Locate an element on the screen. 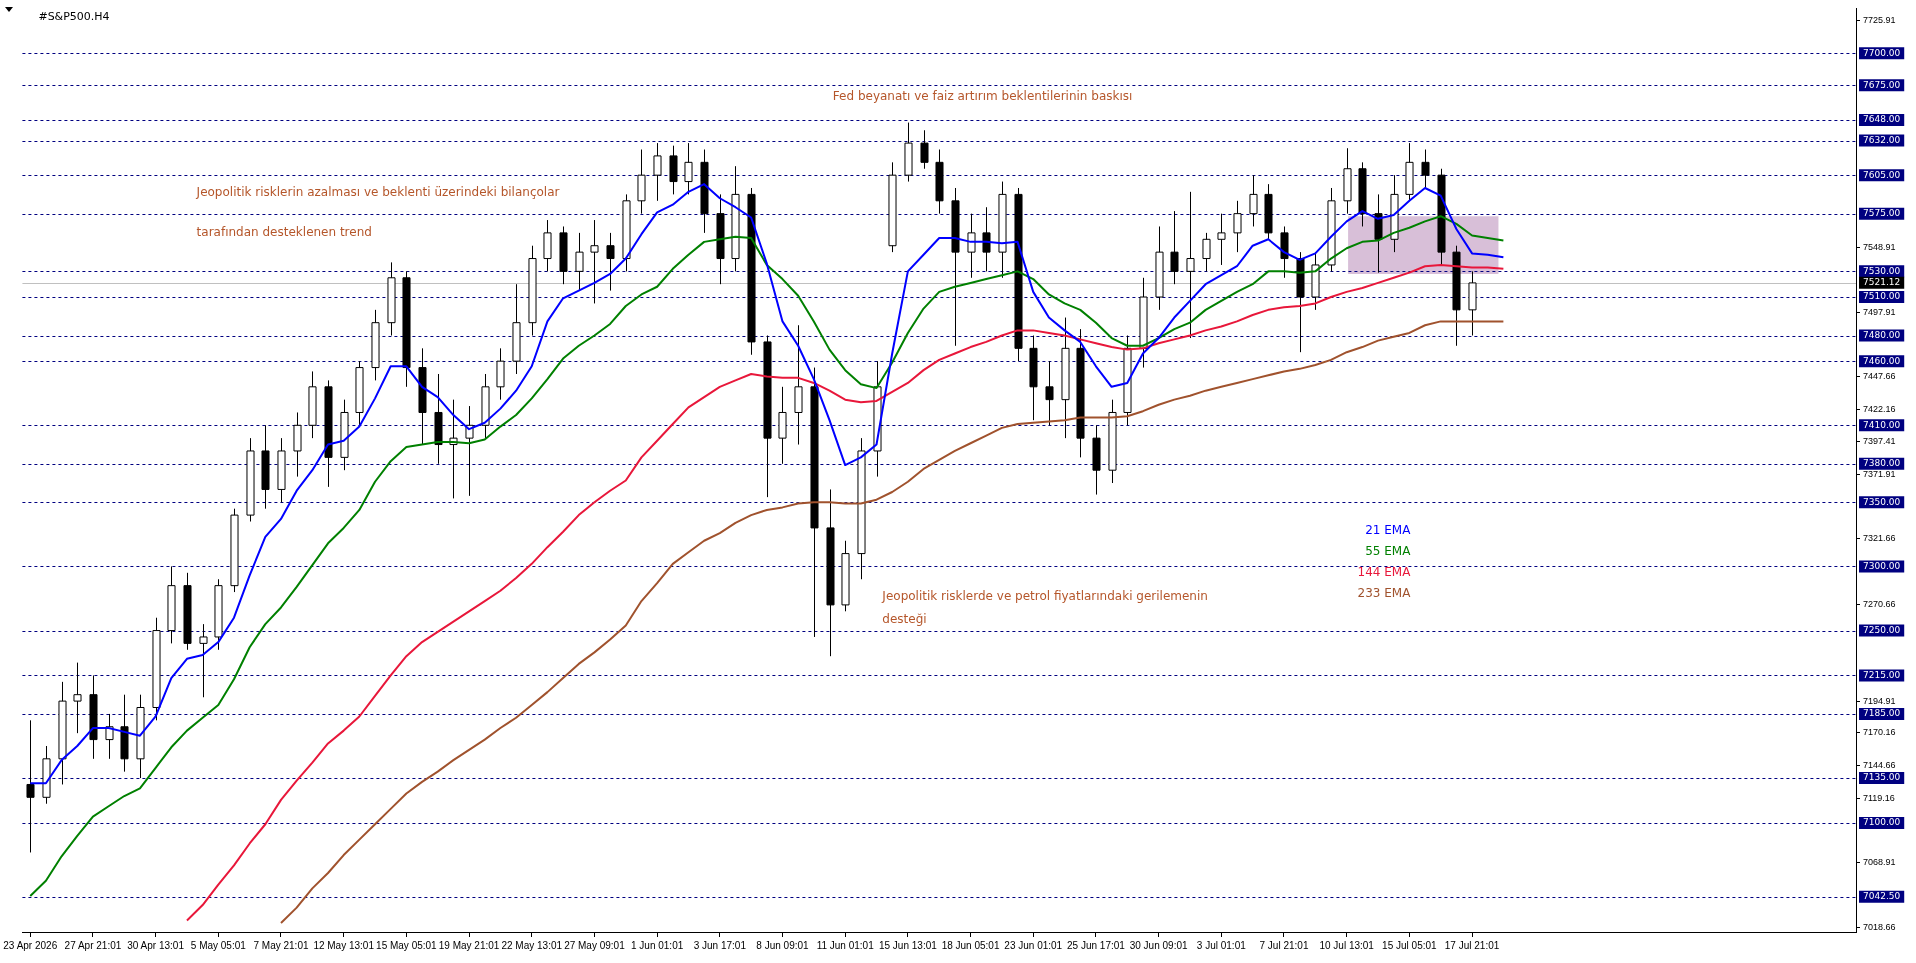 This screenshot has height=963, width=1916. ref-line-label: 7480.00 is located at coordinates (1882, 334).